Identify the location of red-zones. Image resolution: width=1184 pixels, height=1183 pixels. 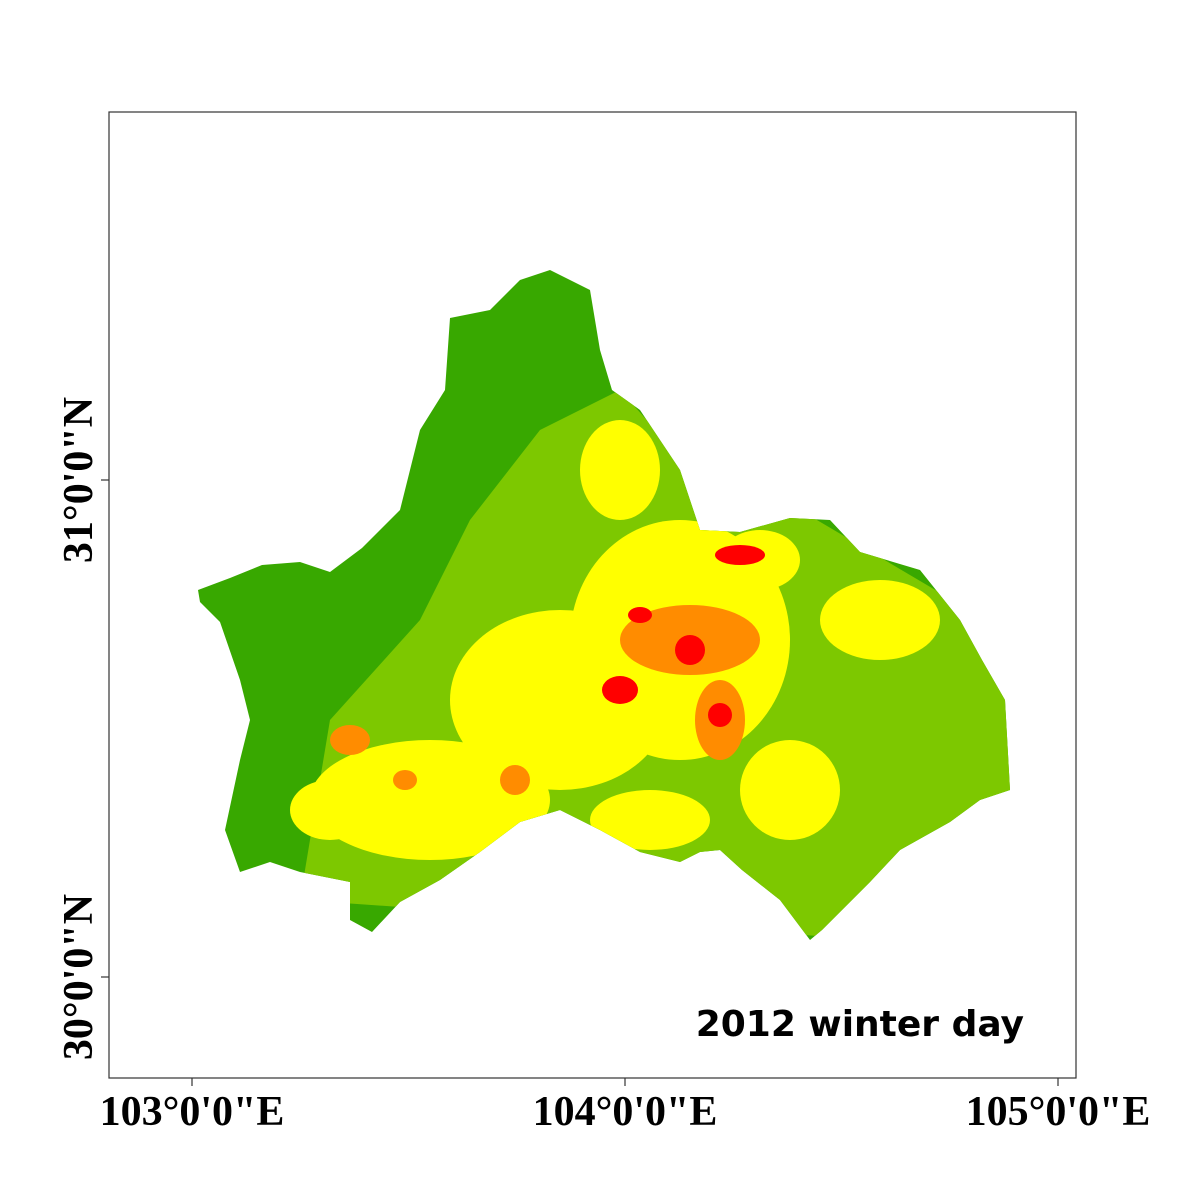
(683, 636).